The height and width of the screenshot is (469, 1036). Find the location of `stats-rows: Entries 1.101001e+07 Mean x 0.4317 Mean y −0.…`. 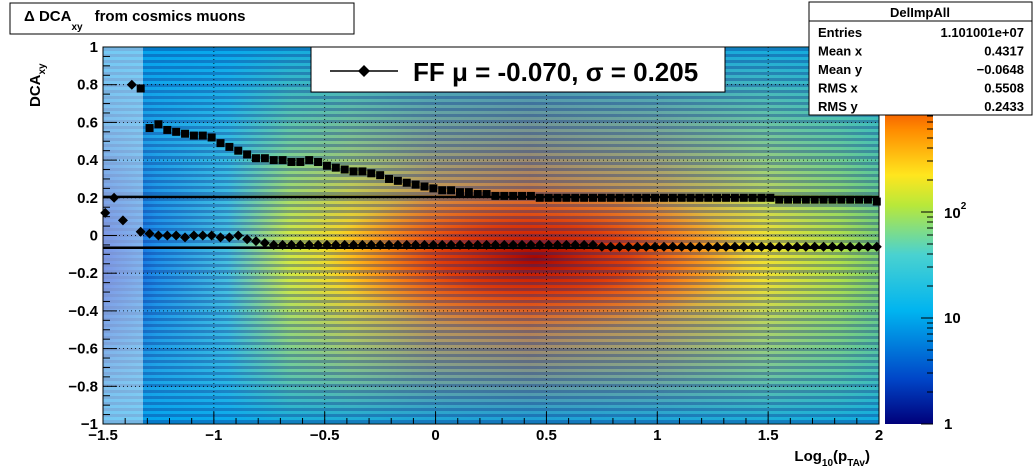

stats-rows: Entries 1.101001e+07 Mean x 0.4317 Mean y −0.… is located at coordinates (921, 69).